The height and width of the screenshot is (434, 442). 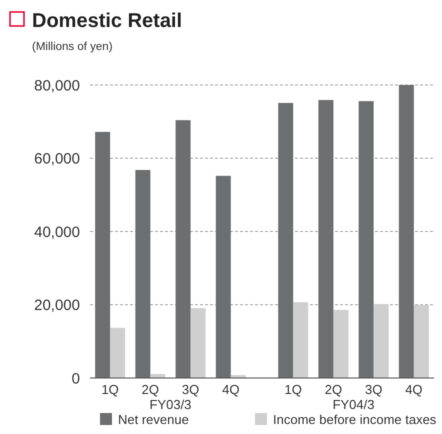 I want to click on legend-label: Income before income taxes, so click(x=355, y=419).